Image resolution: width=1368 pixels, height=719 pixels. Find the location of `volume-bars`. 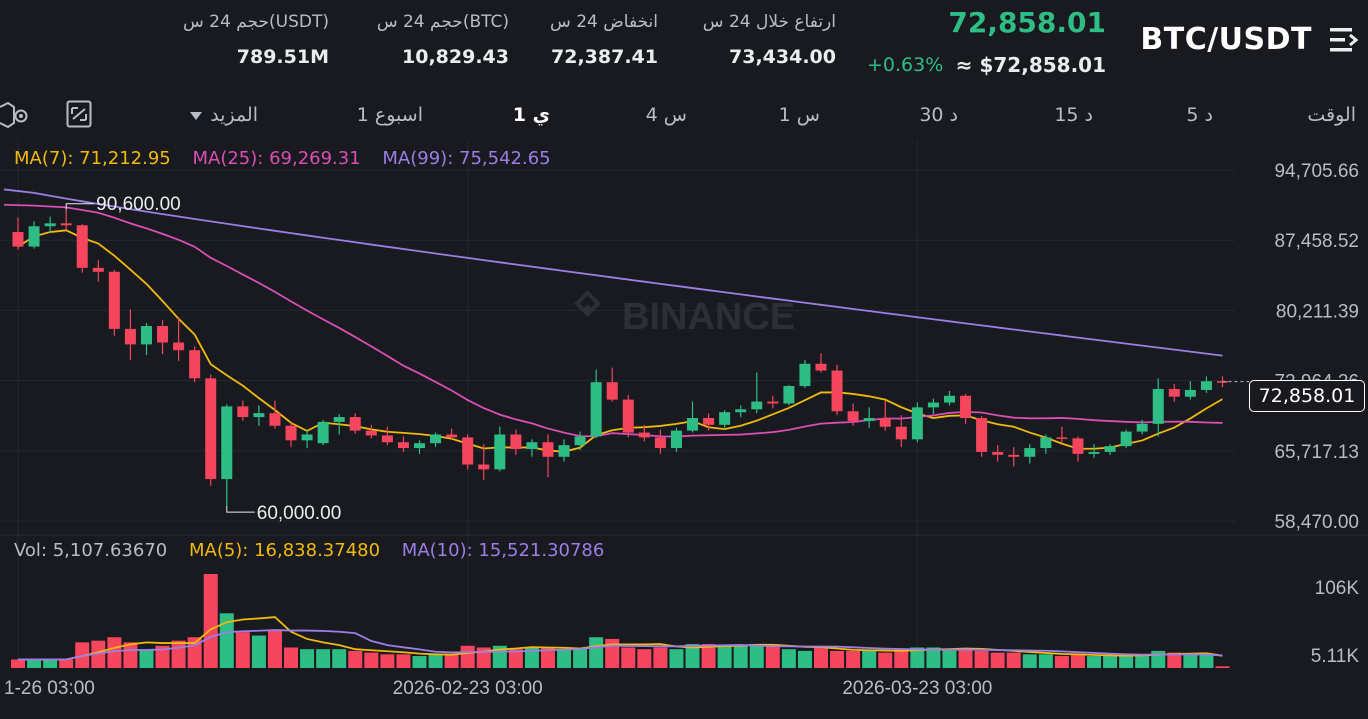

volume-bars is located at coordinates (620, 621).